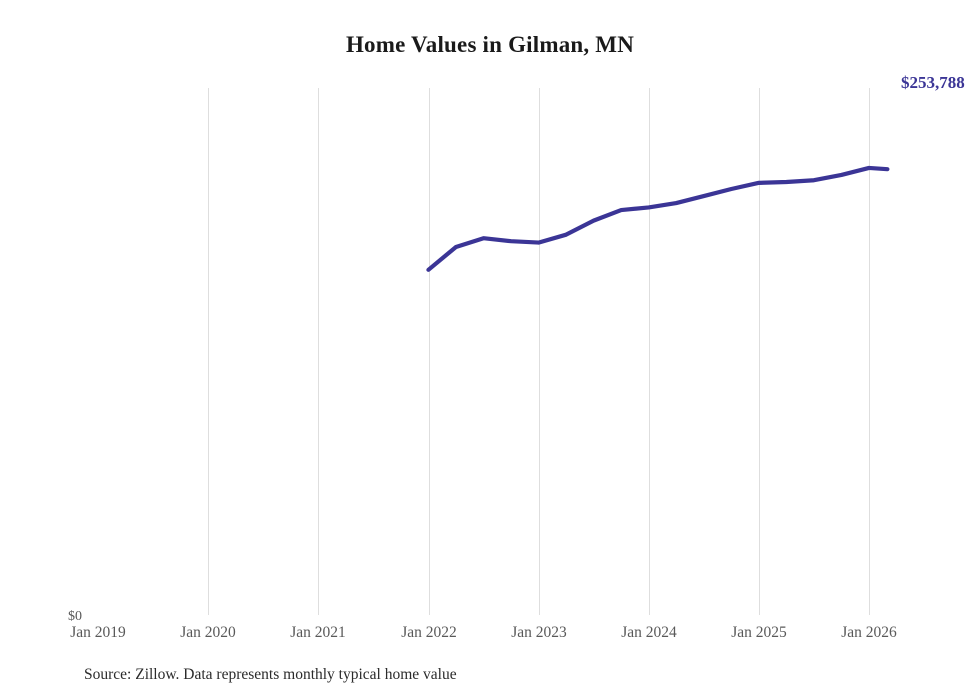 The height and width of the screenshot is (699, 980). Describe the element at coordinates (539, 351) in the screenshot. I see `gridline-jan-2023` at that location.